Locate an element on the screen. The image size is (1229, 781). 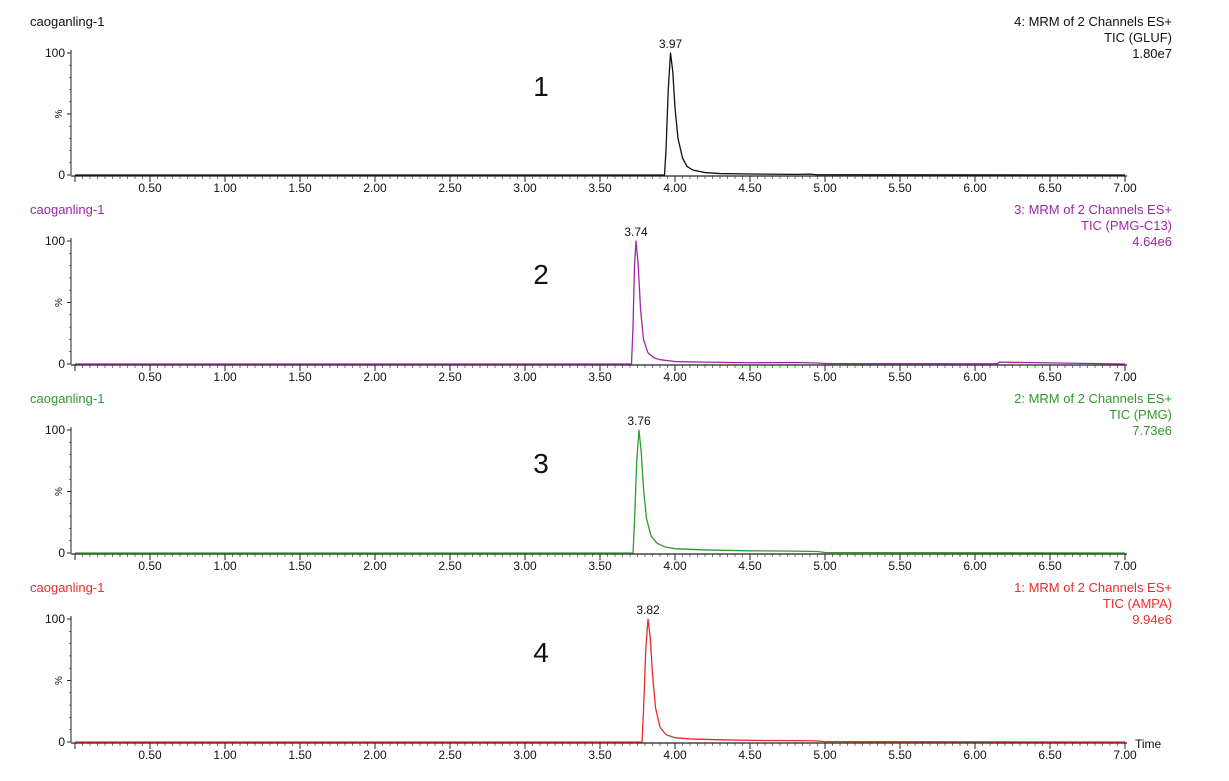
x-tick-label-4: 6.00 is located at coordinates (975, 755).